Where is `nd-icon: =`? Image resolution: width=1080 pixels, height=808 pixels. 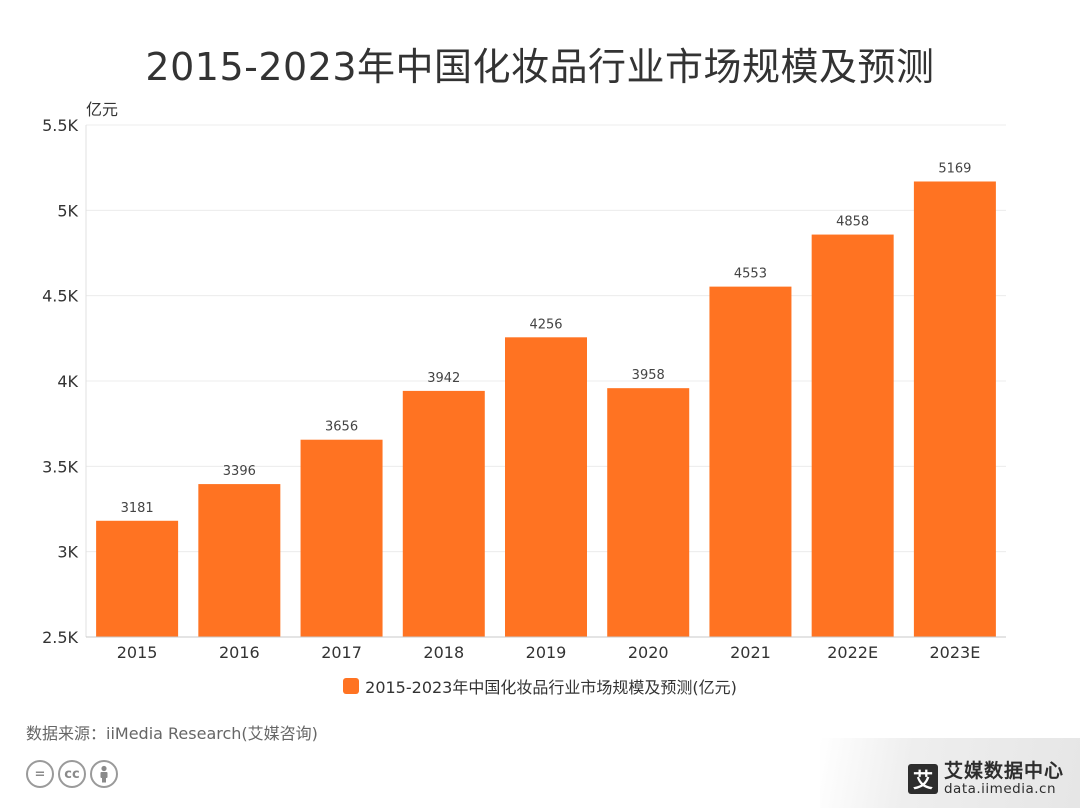
nd-icon: = is located at coordinates (40, 774).